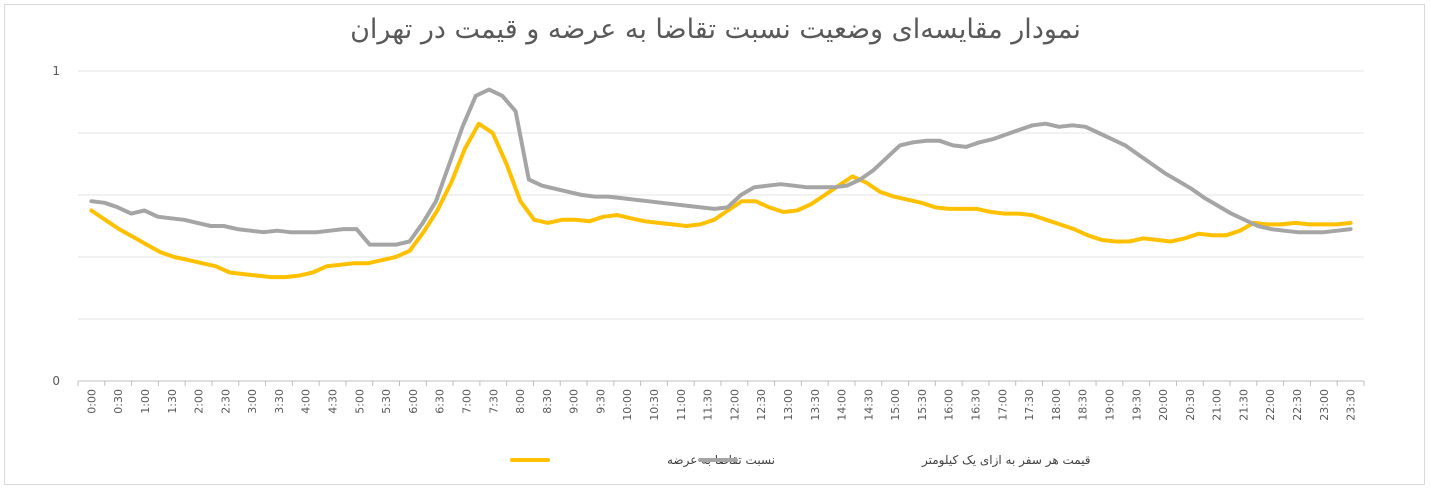  Describe the element at coordinates (761, 405) in the screenshot. I see `x-tick-label: 12:30` at that location.